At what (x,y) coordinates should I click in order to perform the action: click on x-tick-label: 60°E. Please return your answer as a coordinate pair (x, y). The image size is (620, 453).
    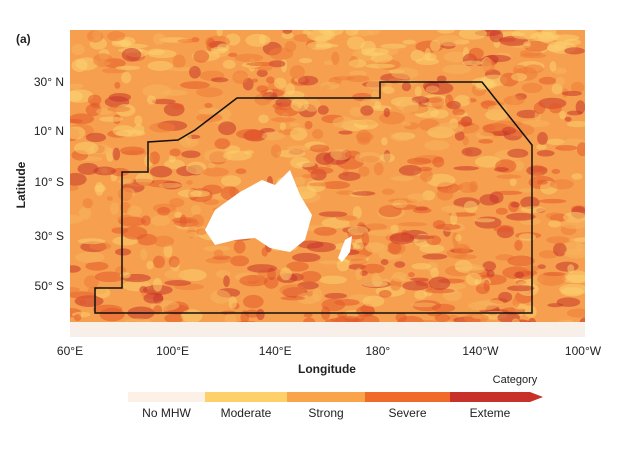
    Looking at the image, I should click on (70, 351).